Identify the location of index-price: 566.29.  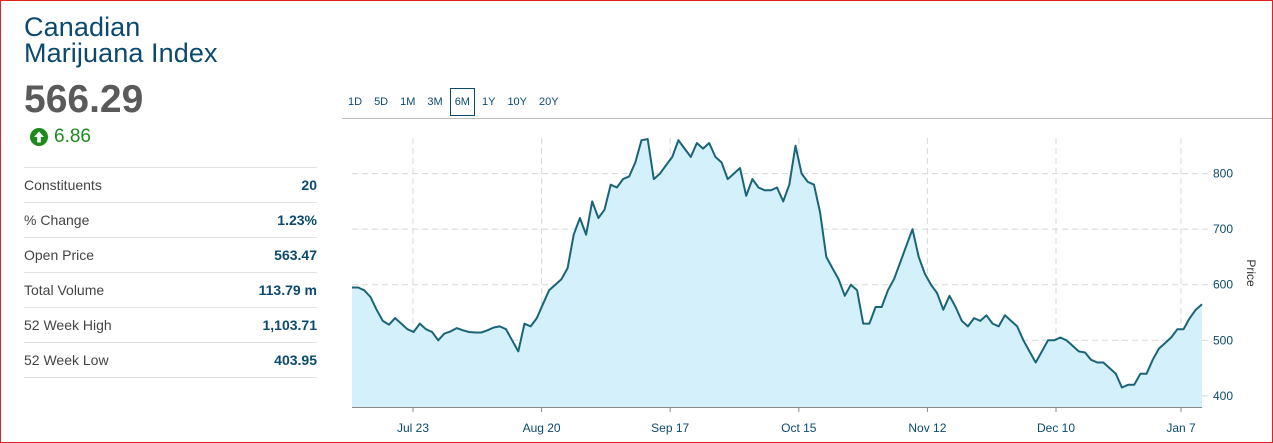
(84, 99).